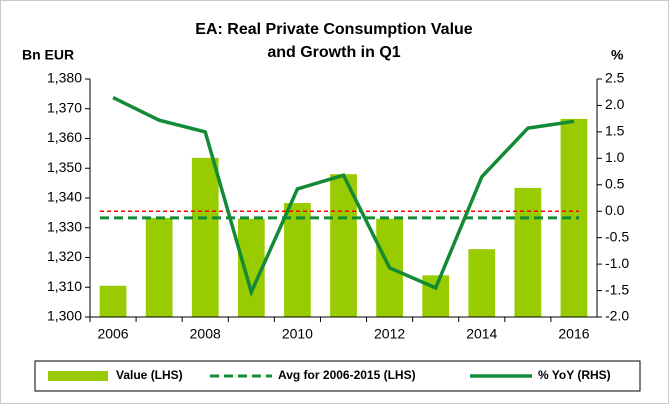 Image resolution: width=669 pixels, height=404 pixels. I want to click on legend-box, so click(337, 376).